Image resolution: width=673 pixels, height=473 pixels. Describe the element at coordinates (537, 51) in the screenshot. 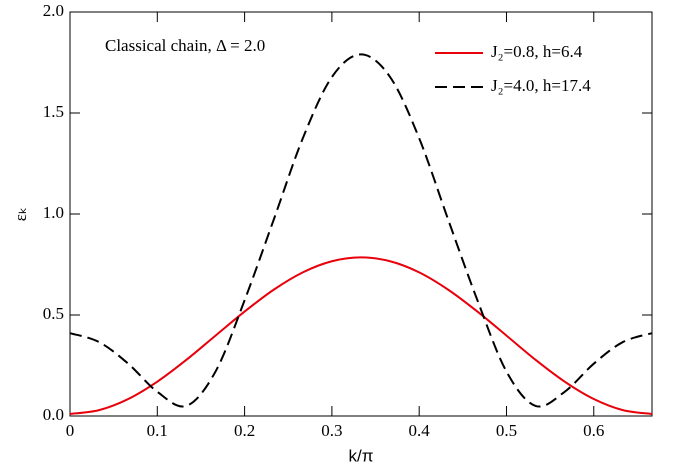

I see `legend-label: J₂=0.8, h=6.4` at that location.